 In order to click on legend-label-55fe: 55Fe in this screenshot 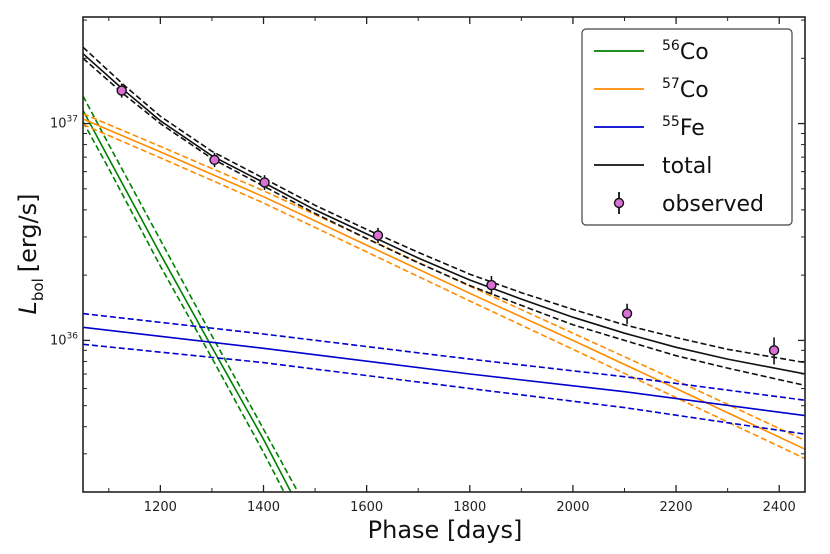, I will do `click(683, 127)`.